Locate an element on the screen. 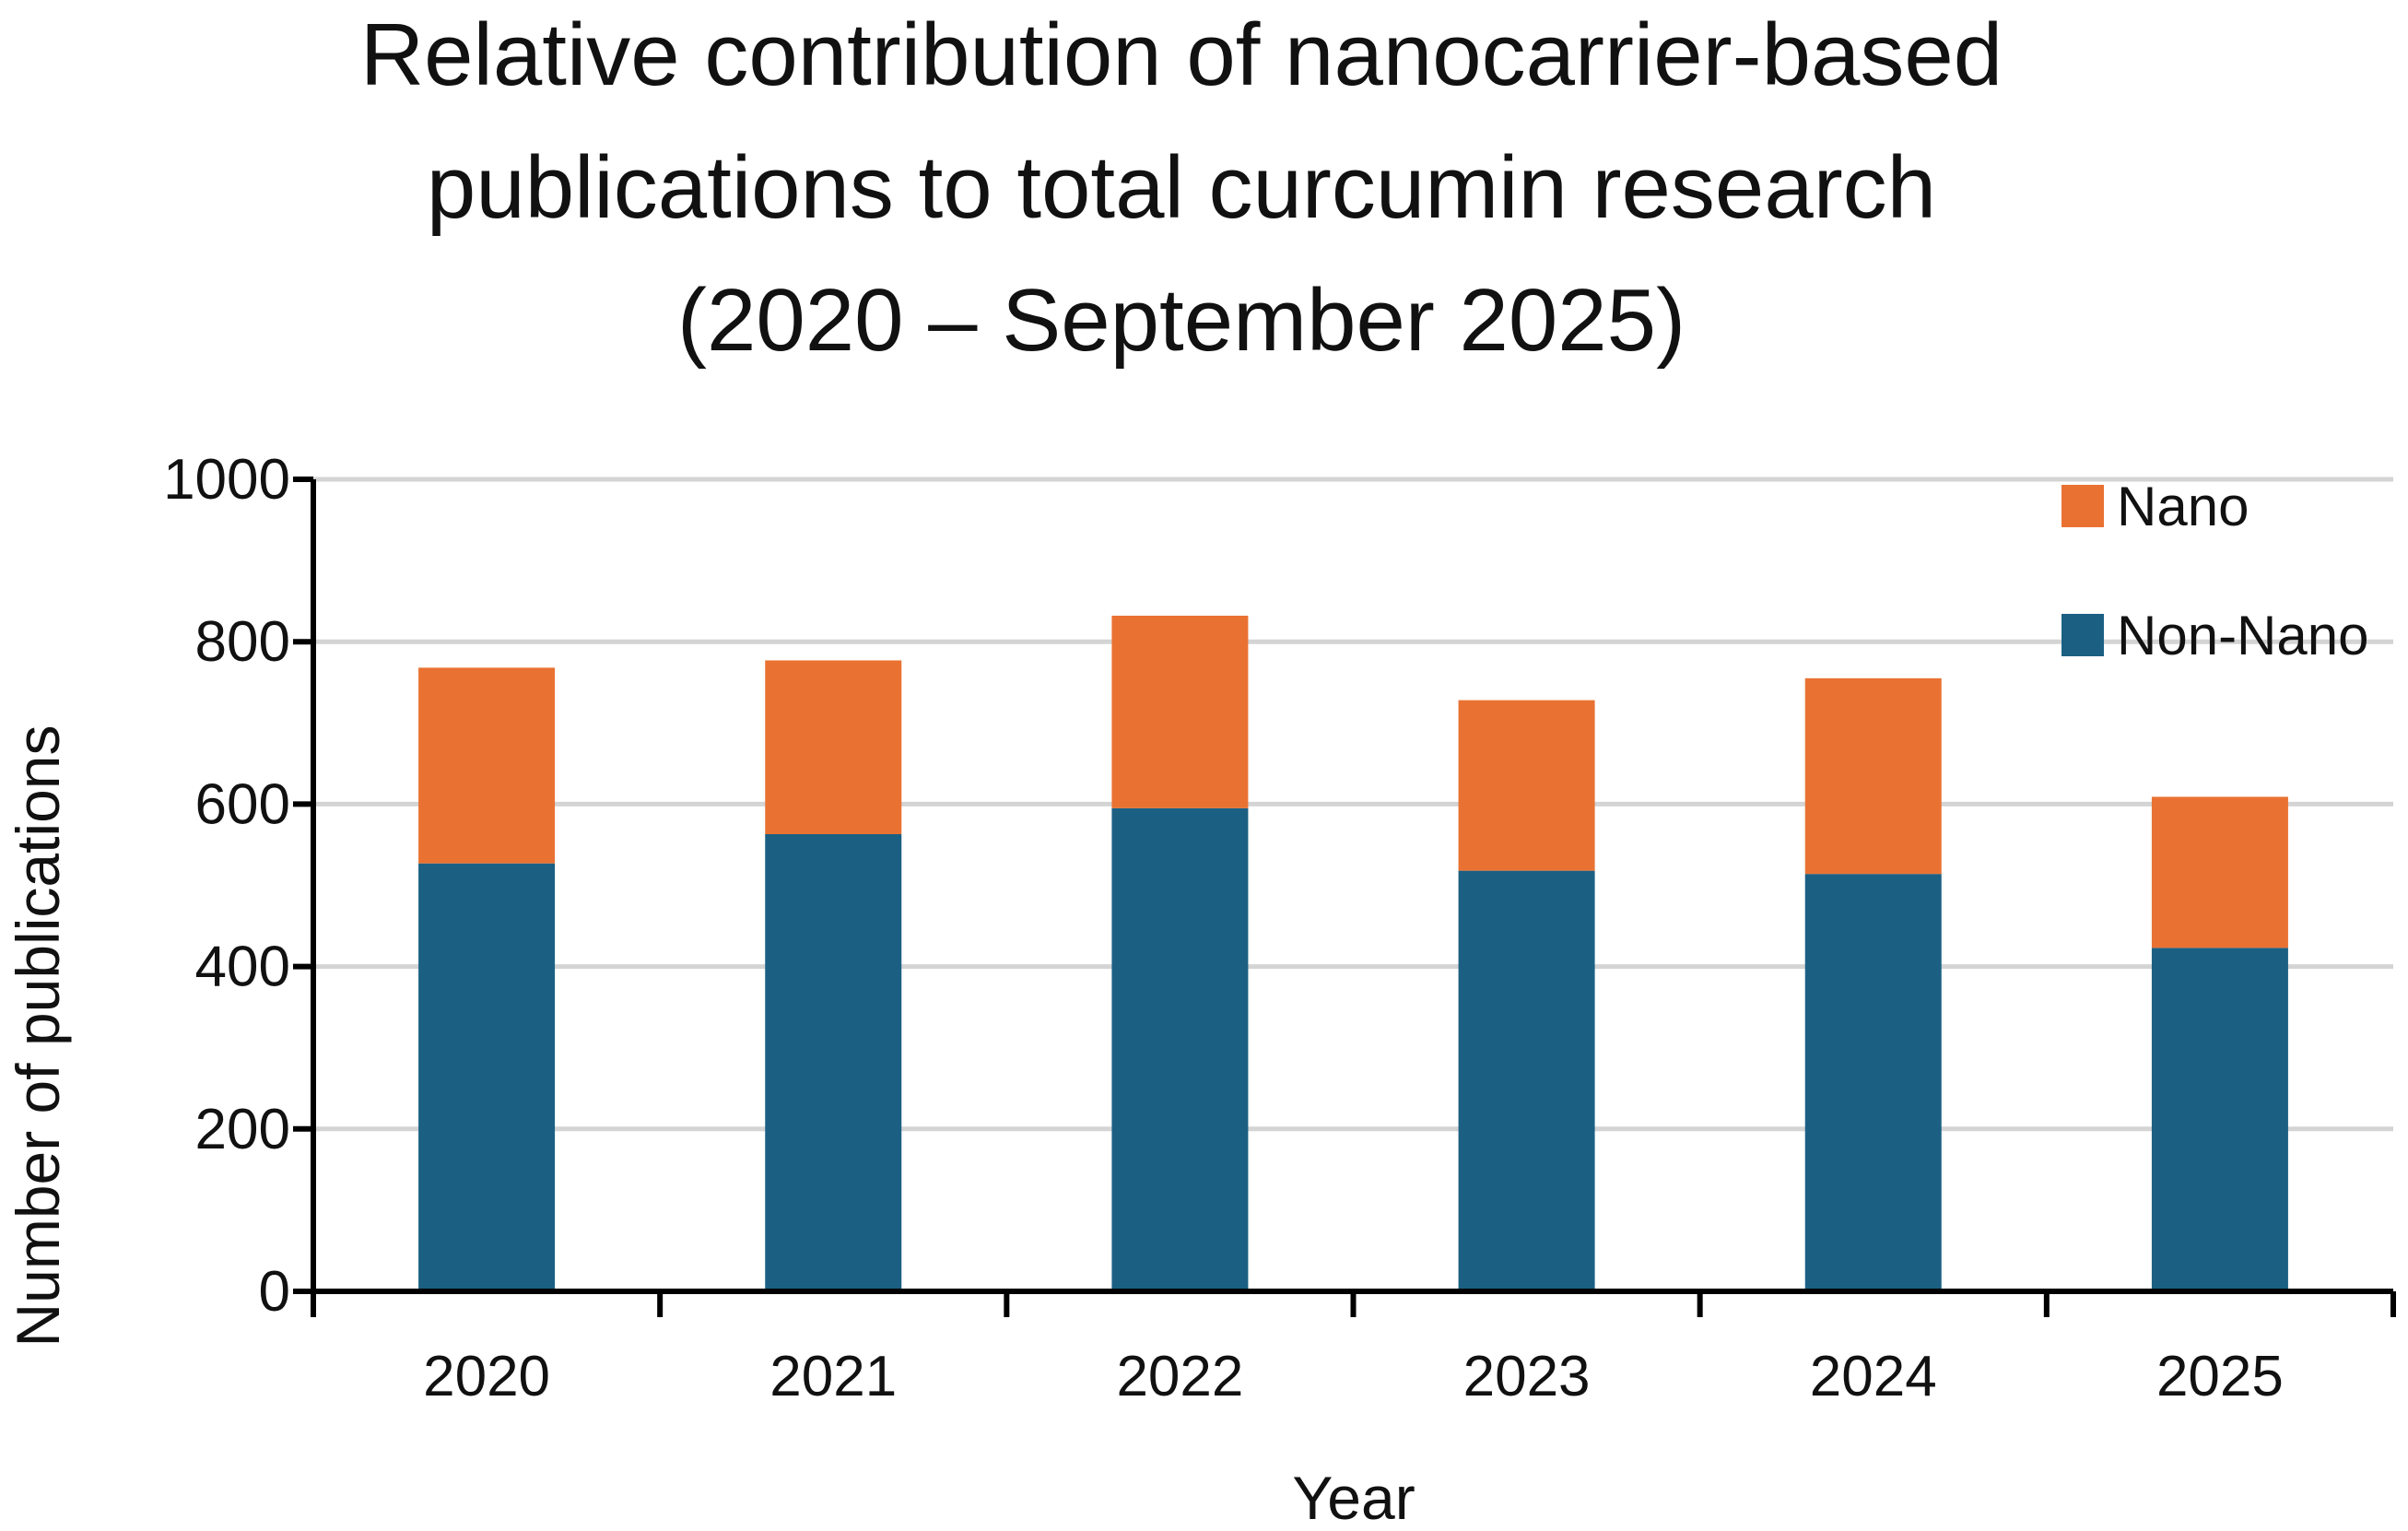 This screenshot has width=2408, height=1531. legend-swatch-non-nano is located at coordinates (2082, 635).